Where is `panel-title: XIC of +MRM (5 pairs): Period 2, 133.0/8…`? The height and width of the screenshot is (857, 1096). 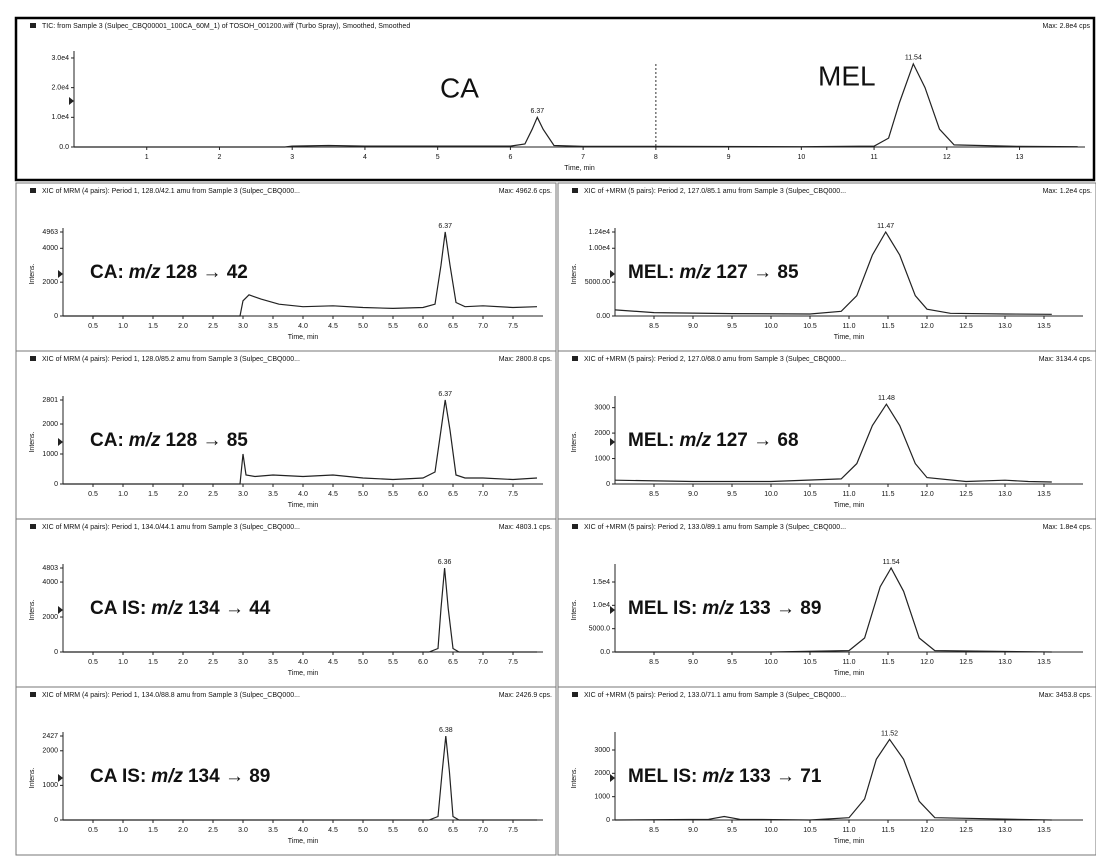 panel-title: XIC of +MRM (5 pairs): Period 2, 133.0/8… is located at coordinates (715, 527).